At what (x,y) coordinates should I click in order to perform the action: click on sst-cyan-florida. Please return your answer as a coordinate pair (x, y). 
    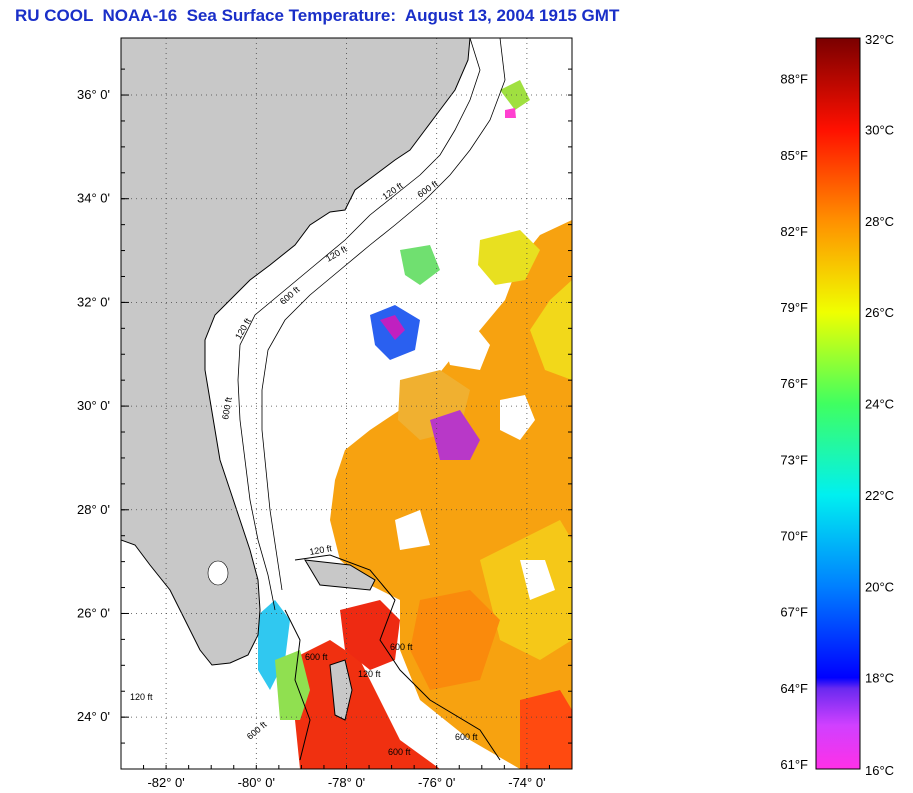
    Looking at the image, I should click on (274, 645).